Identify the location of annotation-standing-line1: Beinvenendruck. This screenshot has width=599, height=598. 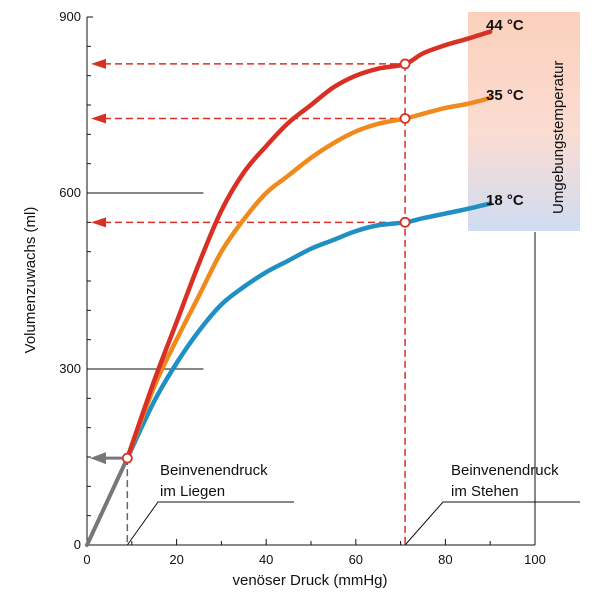
(505, 470).